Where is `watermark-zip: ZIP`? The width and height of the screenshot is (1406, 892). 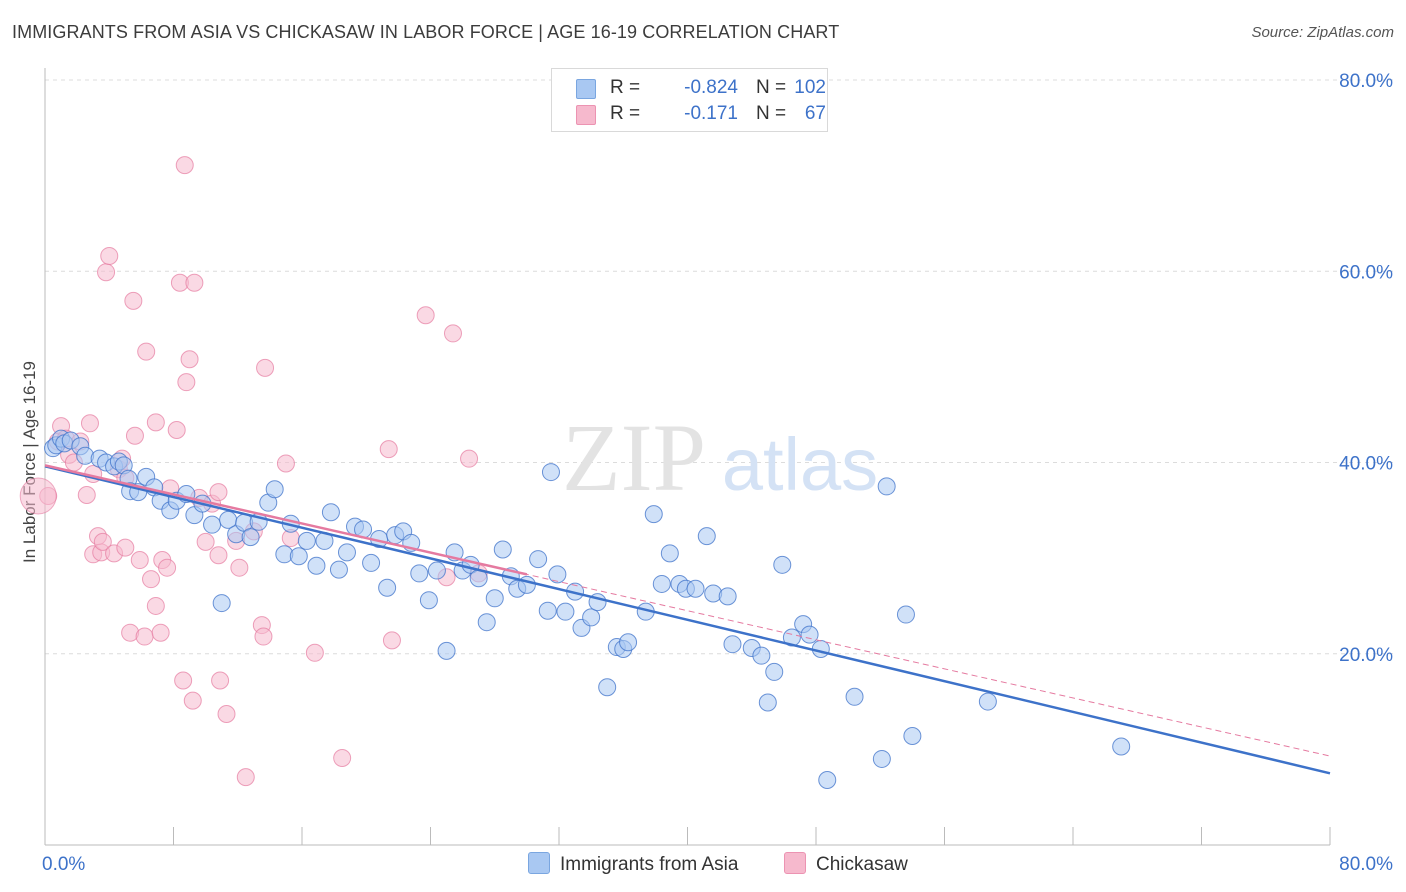 watermark-zip: ZIP is located at coordinates (634, 457).